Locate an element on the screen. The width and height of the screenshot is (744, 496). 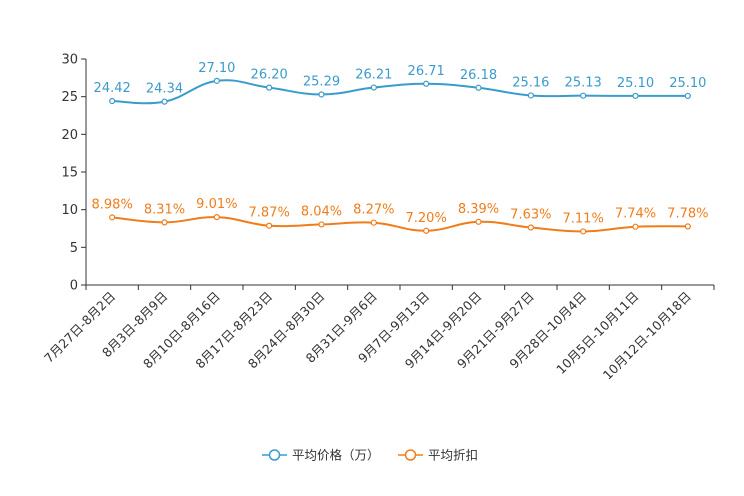
legend-label: 平均价格（万） is located at coordinates (336, 455).